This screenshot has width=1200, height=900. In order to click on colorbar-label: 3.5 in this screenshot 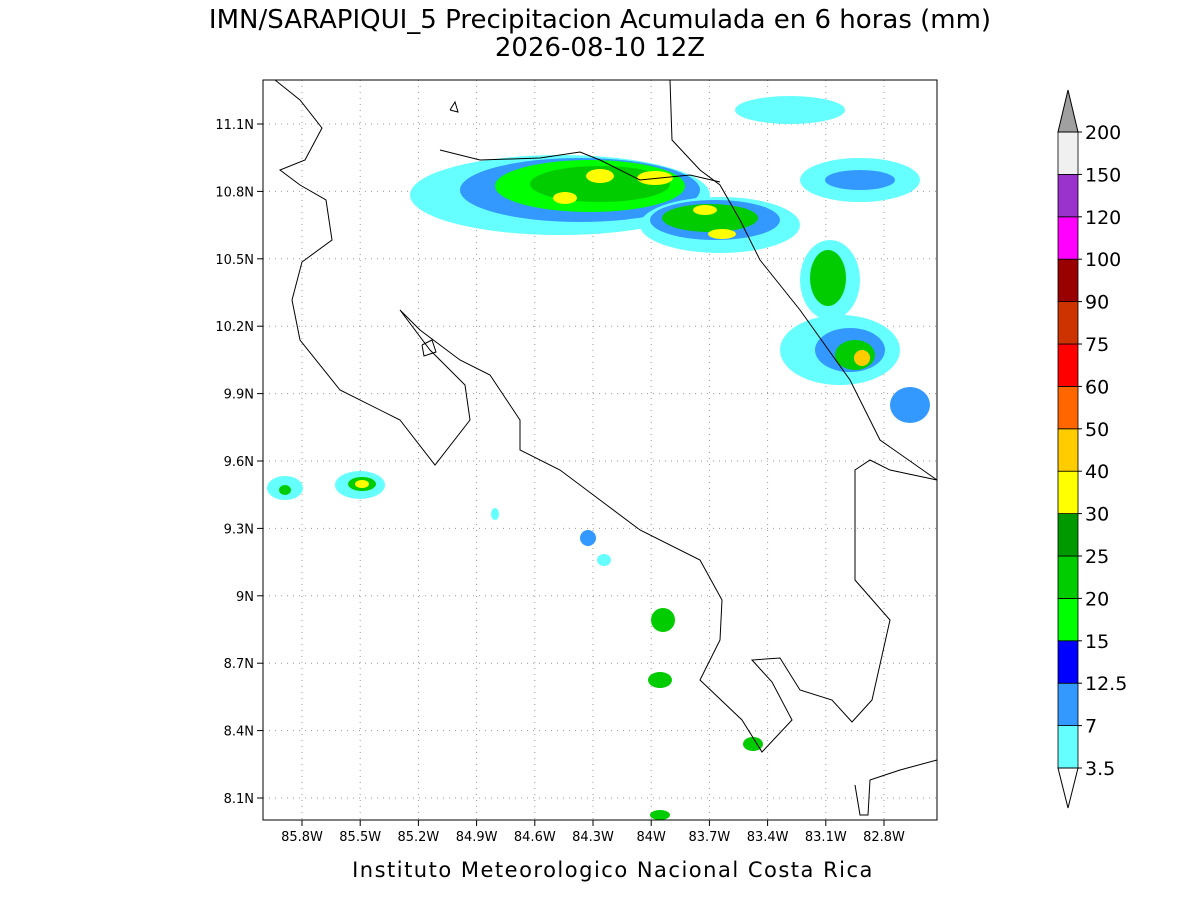, I will do `click(1100, 769)`.